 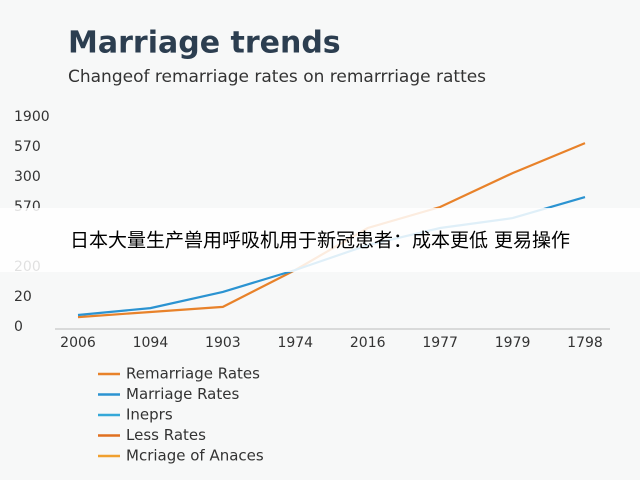 I want to click on x-tick-label: 2016, so click(x=368, y=343).